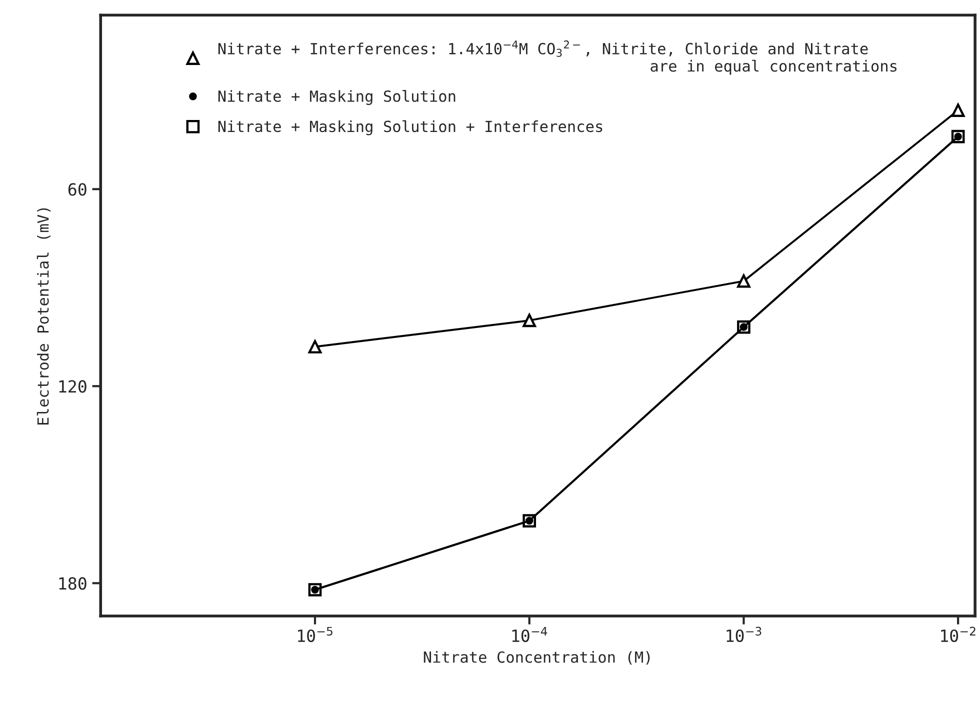 Image resolution: width=977 pixels, height=702 pixels. I want to click on y-tick-label: 120, so click(72, 386).